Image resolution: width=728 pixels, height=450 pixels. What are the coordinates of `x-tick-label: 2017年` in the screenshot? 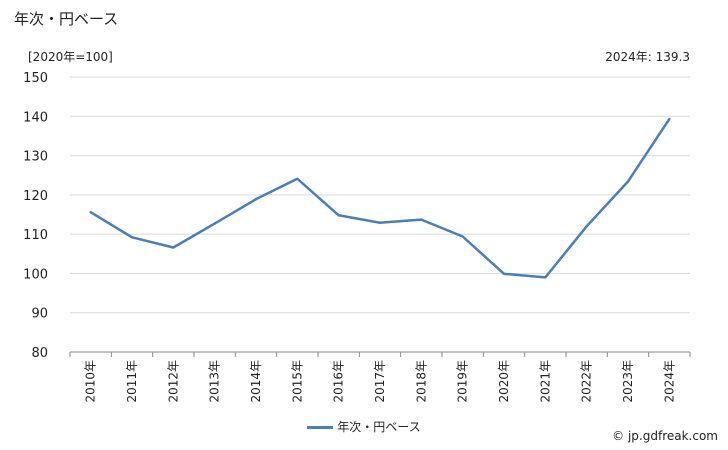 It's located at (380, 381).